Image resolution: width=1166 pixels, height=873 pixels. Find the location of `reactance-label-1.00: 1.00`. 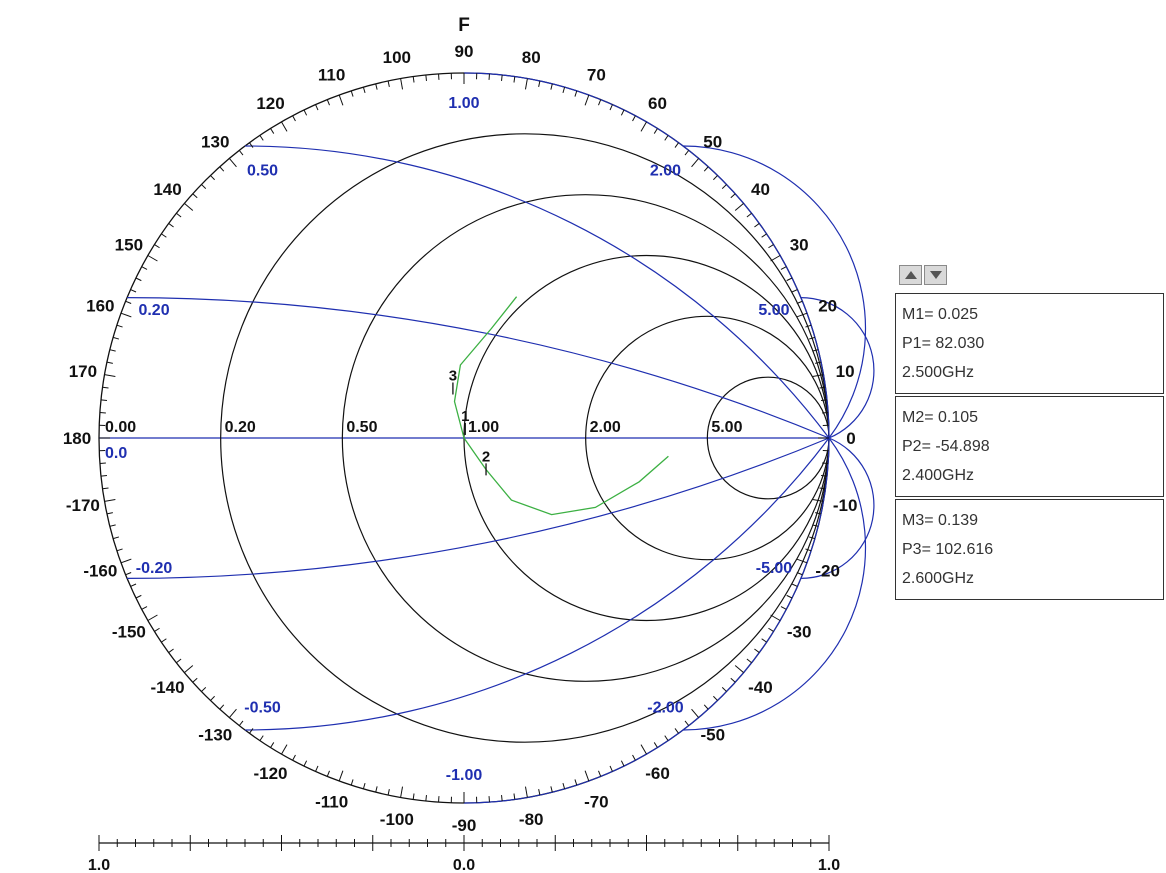

reactance-label-1.00: 1.00 is located at coordinates (463, 103).